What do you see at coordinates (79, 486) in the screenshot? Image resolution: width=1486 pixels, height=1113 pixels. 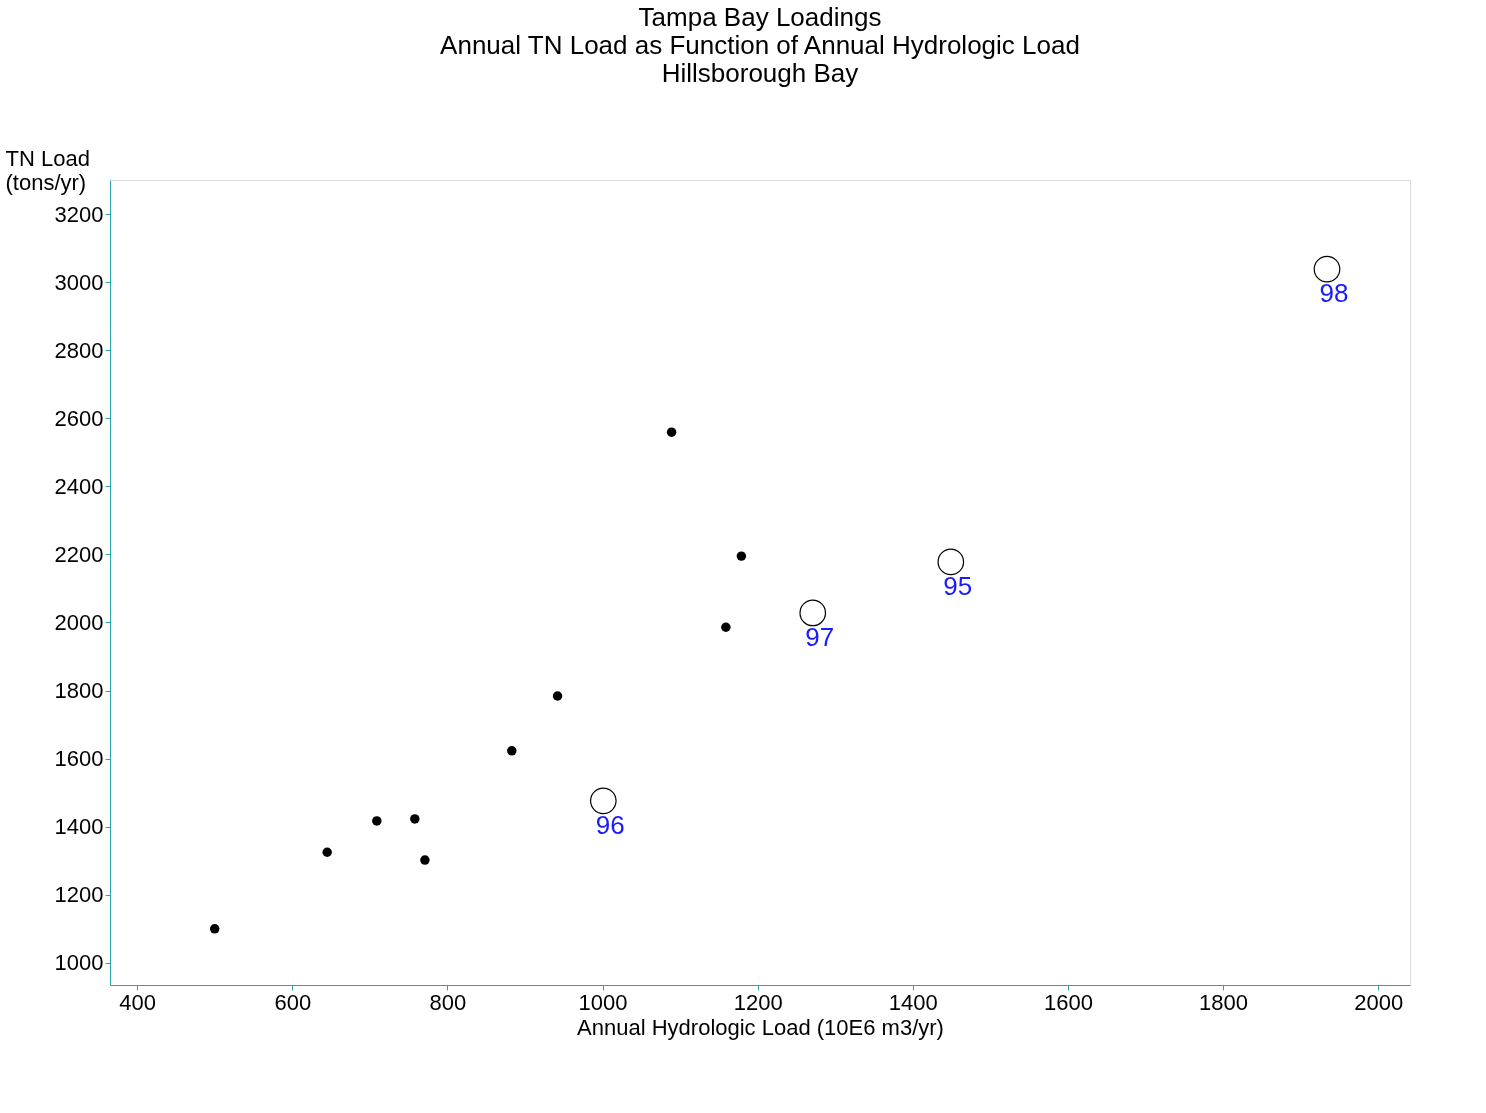 I see `y-tick-label: 2400` at bounding box center [79, 486].